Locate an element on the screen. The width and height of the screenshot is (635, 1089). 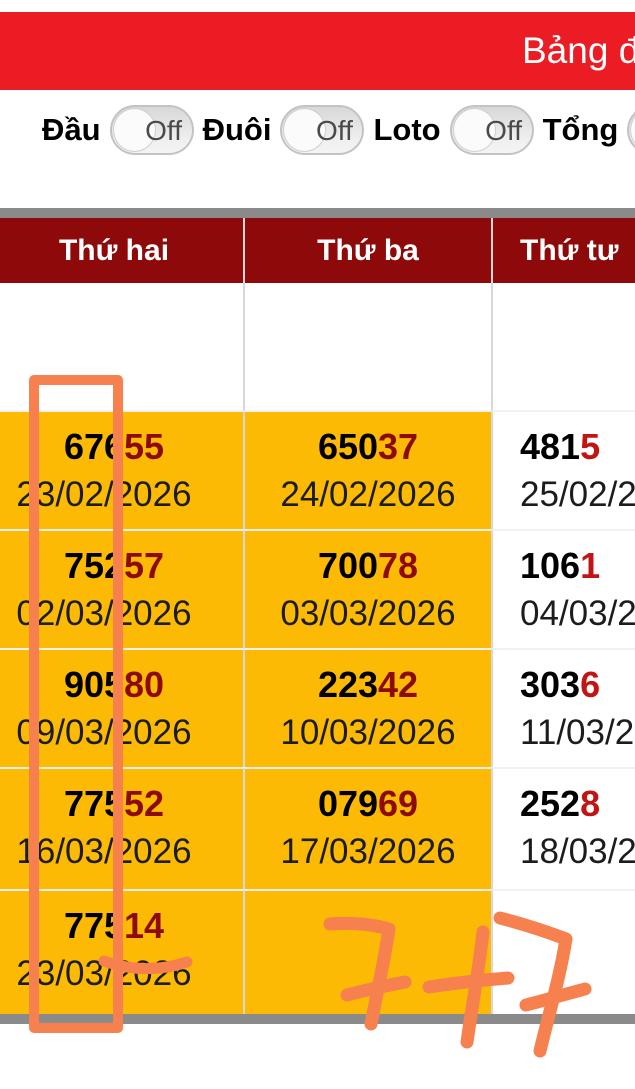
number-tail: 37 is located at coordinates (398, 446).